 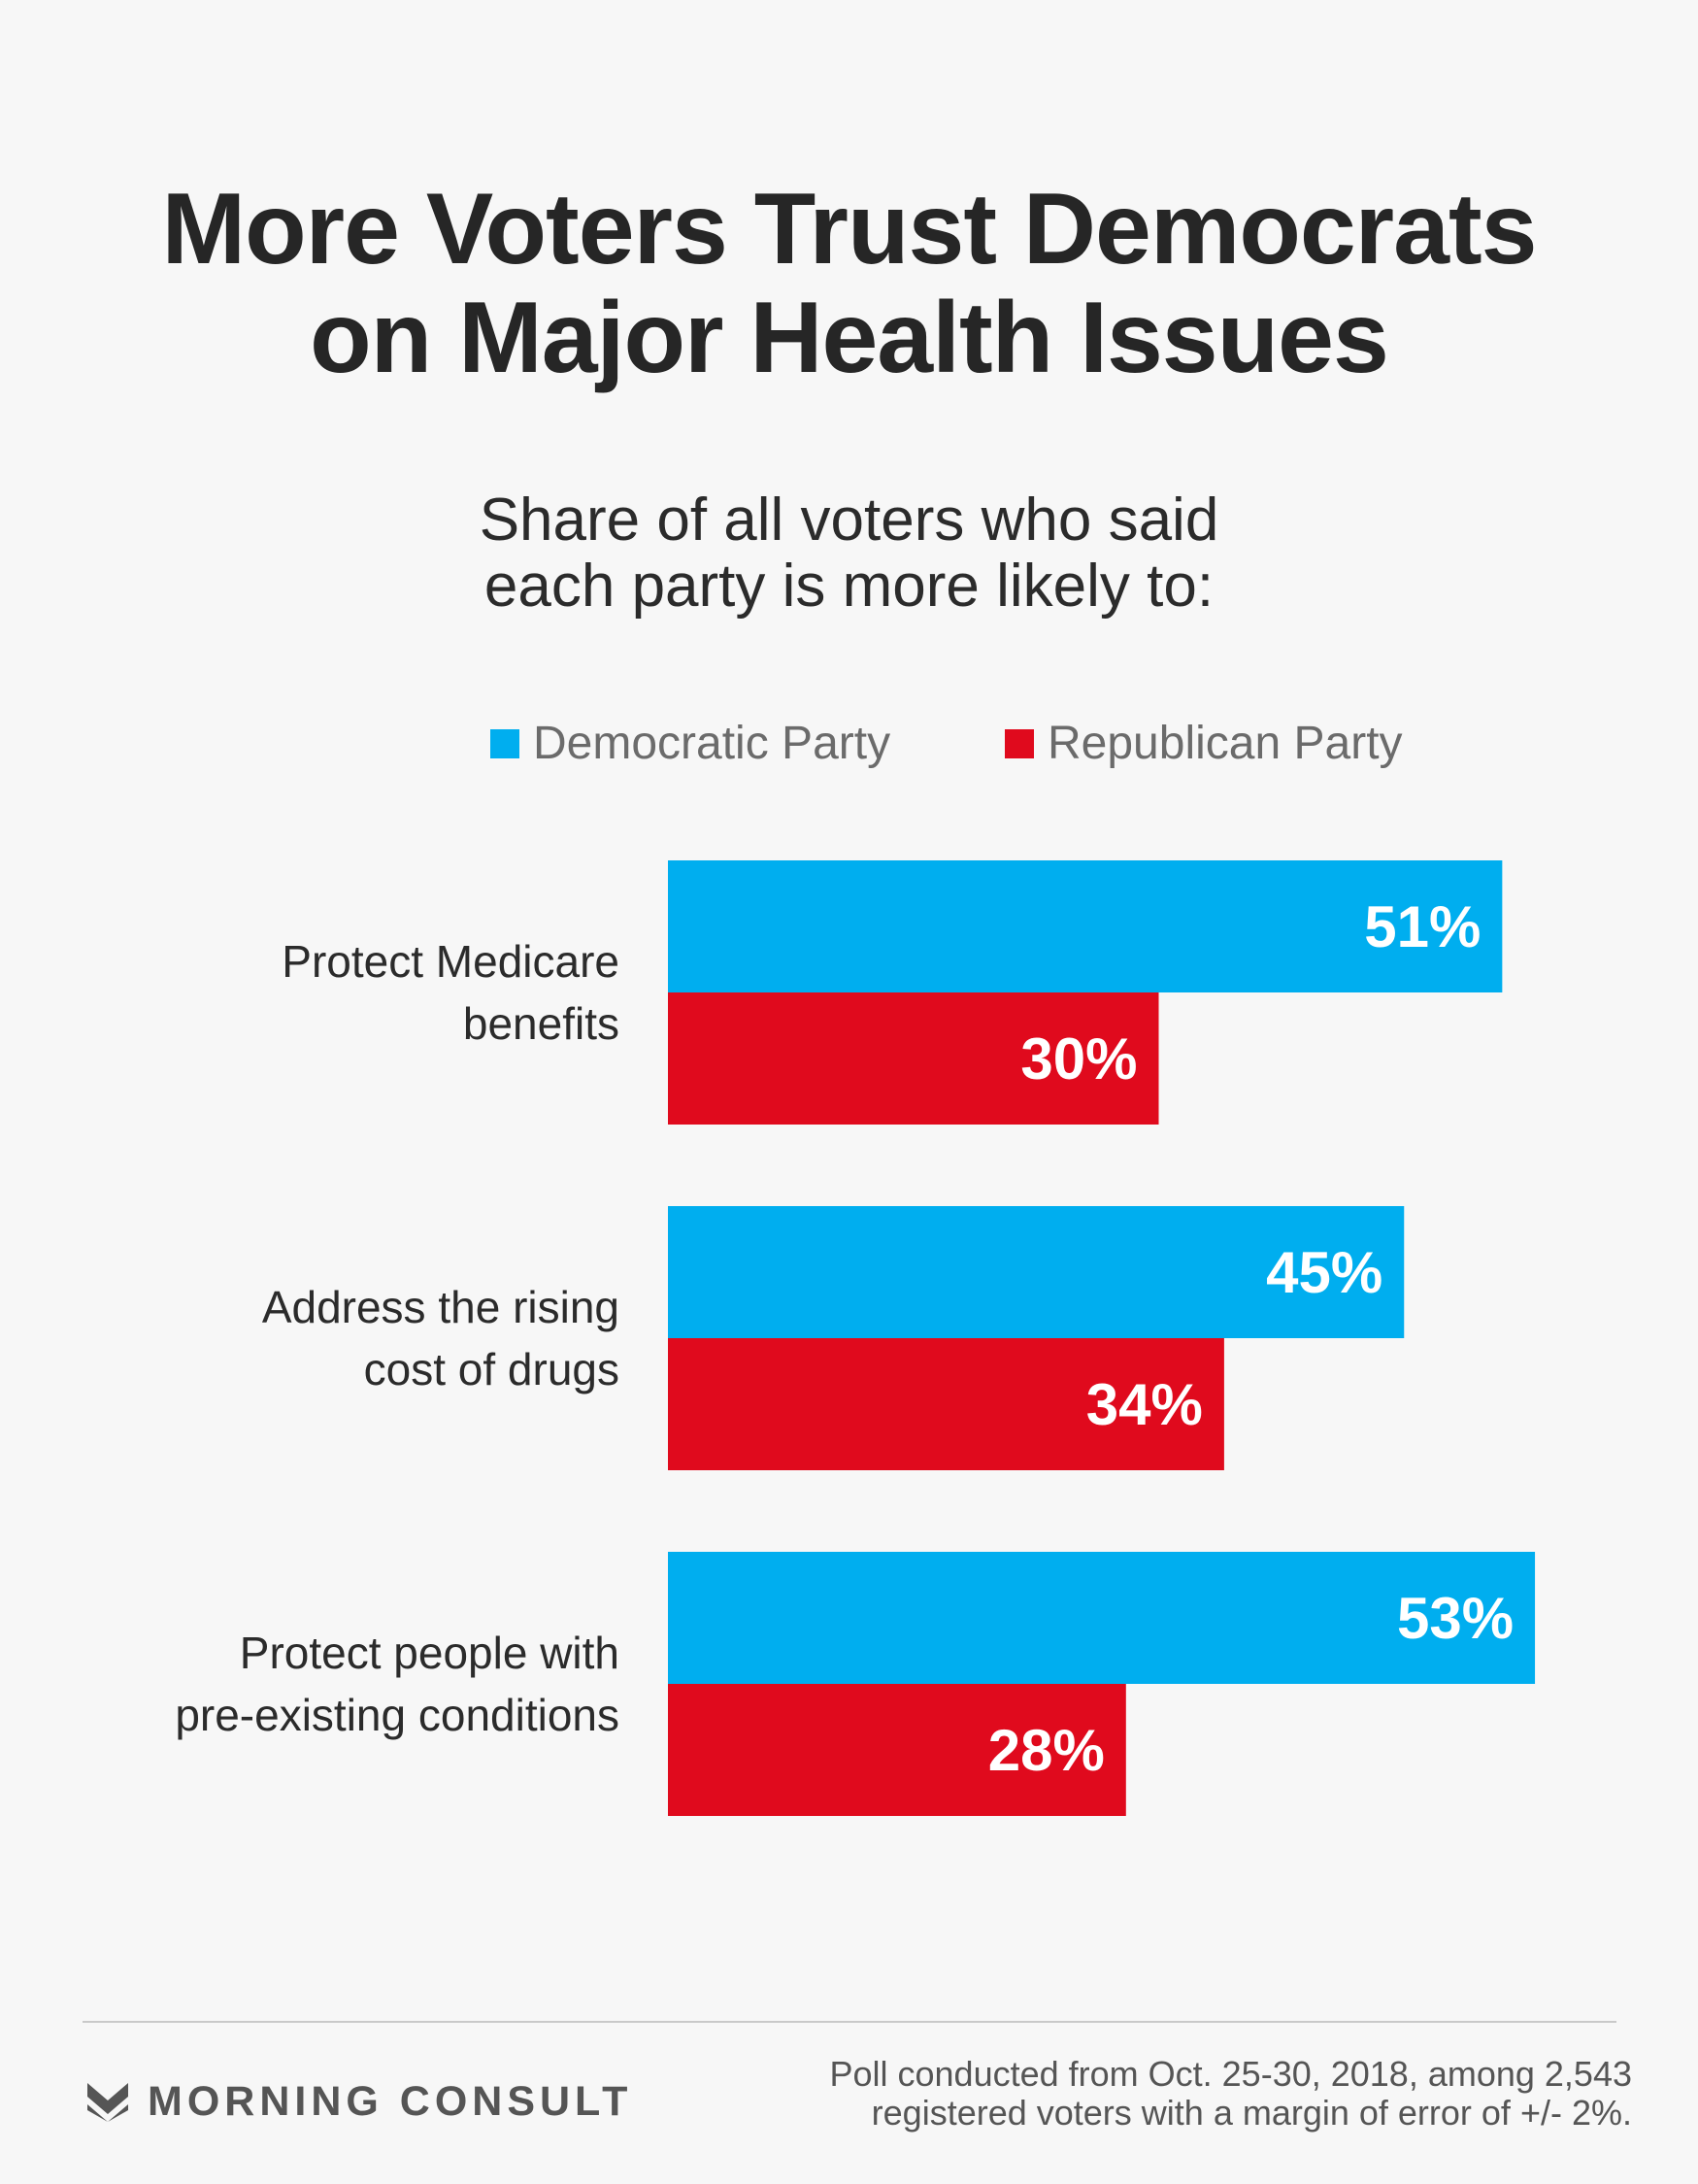 I want to click on legend-label-republican: Republican Party, so click(x=1225, y=743).